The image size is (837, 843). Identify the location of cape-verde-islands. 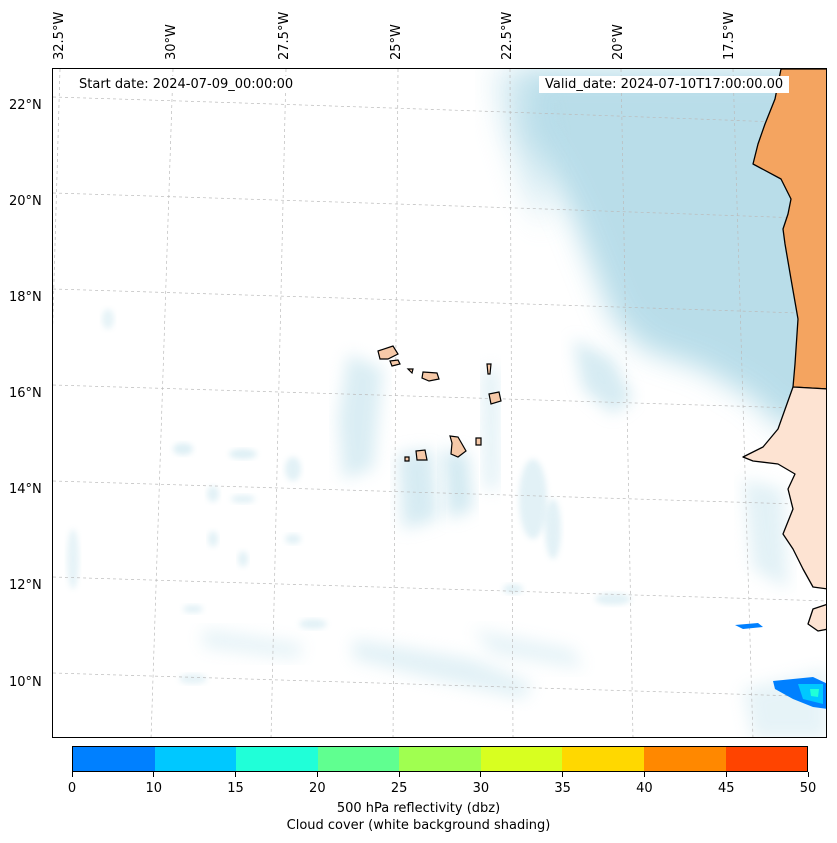
(439, 403).